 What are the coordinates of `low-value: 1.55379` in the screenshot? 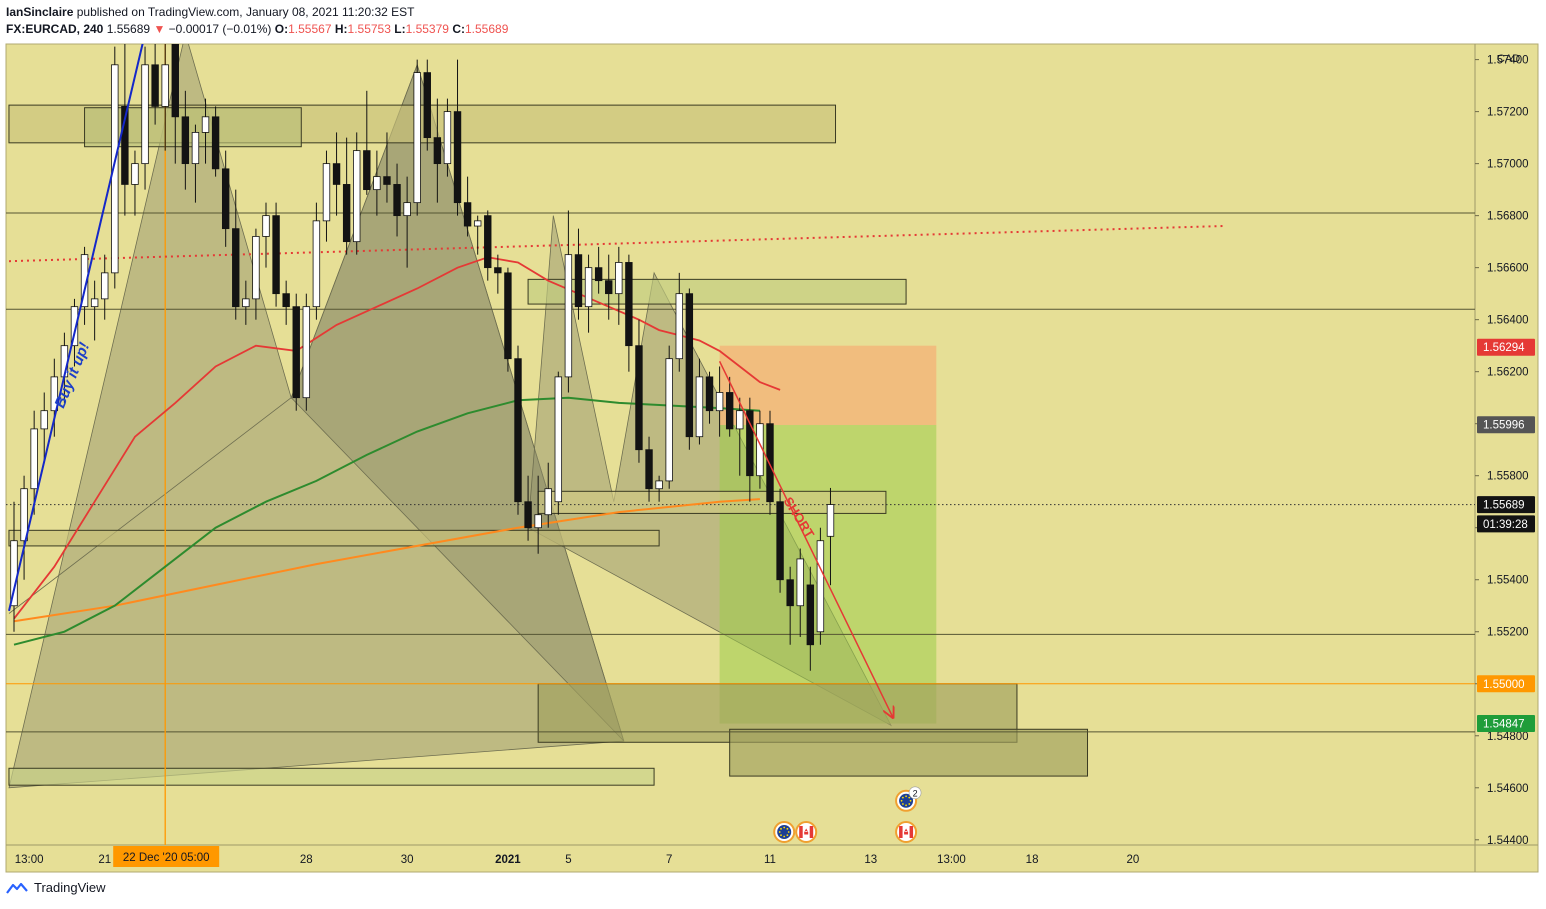 It's located at (427, 29).